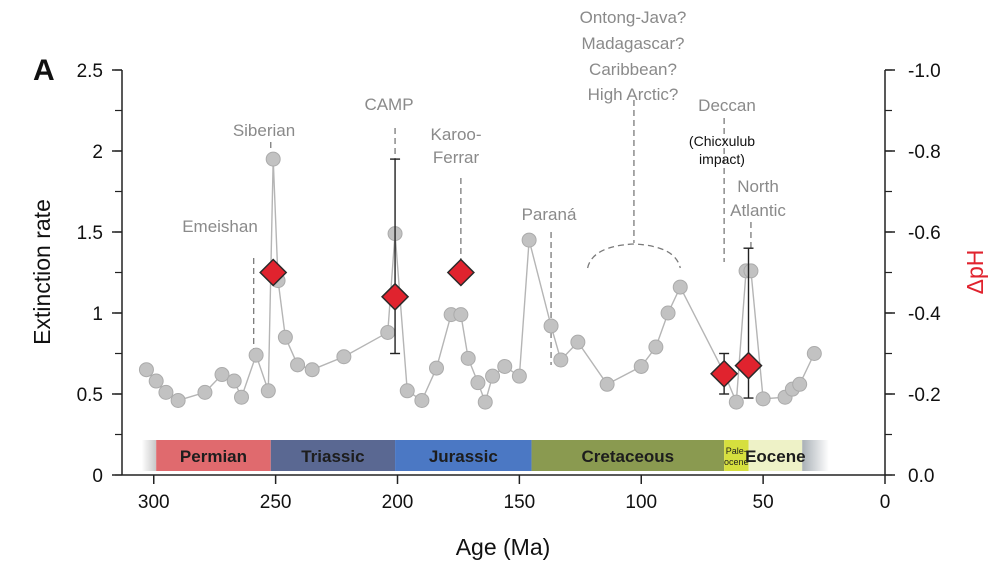 This screenshot has height=587, width=1000. I want to click on annotation-label: impact), so click(722, 159).